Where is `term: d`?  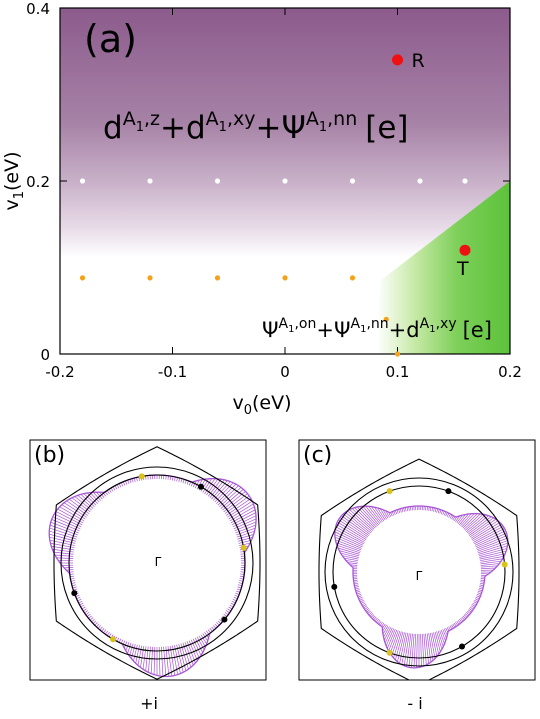 term: d is located at coordinates (412, 330).